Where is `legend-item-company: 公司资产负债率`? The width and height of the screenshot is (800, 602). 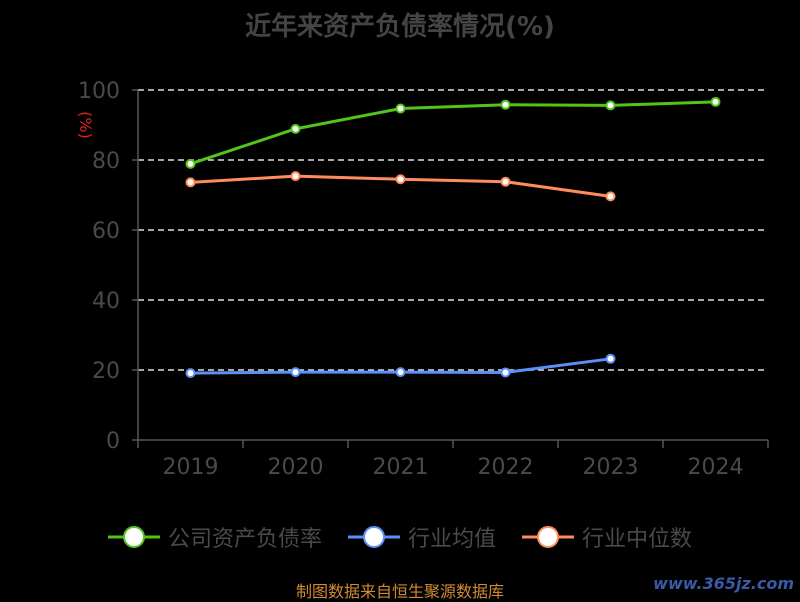
legend-item-company: 公司资产负债率 is located at coordinates (214, 537).